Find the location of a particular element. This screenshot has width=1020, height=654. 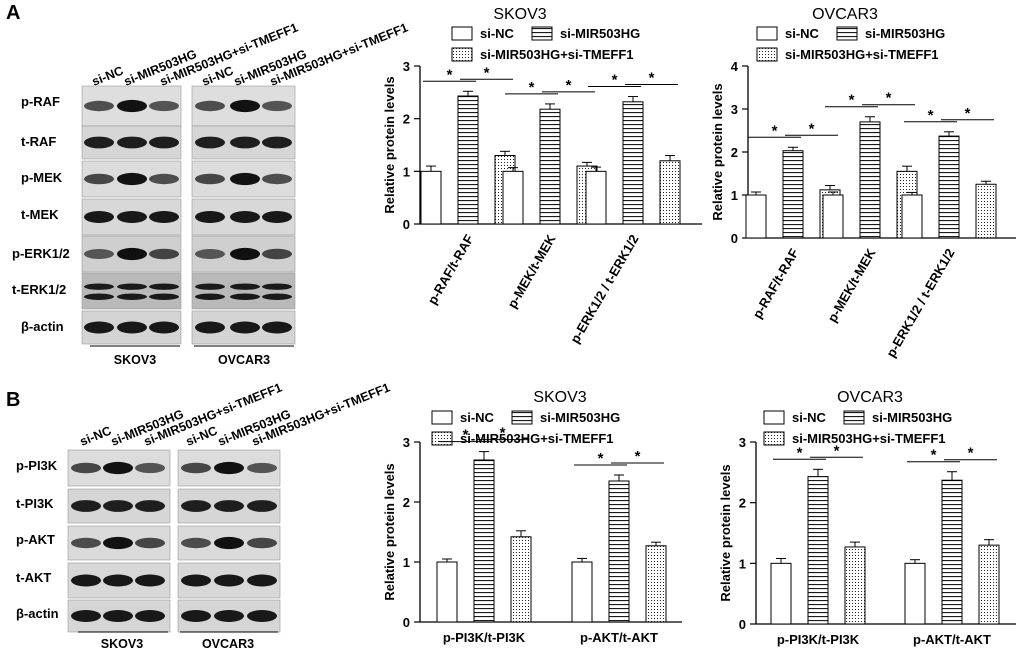

cell-label-ovcar3: OVCAR3 is located at coordinates (228, 644).